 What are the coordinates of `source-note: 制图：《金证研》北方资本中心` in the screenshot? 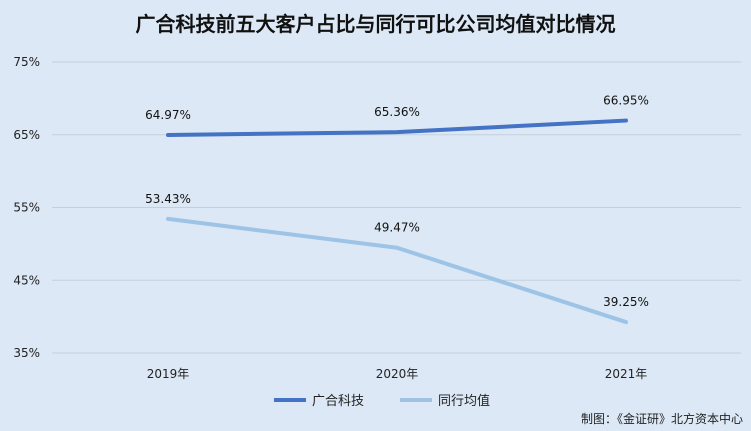 It's located at (661, 419).